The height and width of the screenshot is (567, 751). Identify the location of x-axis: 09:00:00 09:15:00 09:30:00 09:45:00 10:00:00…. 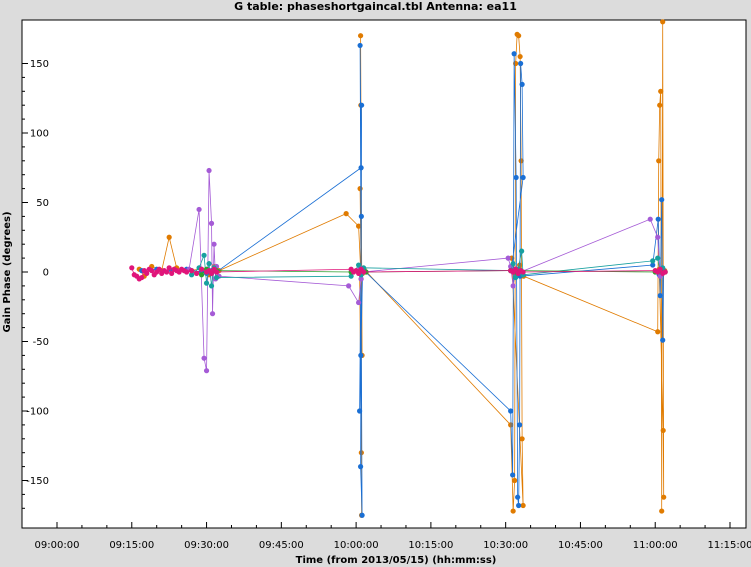
(393, 536).